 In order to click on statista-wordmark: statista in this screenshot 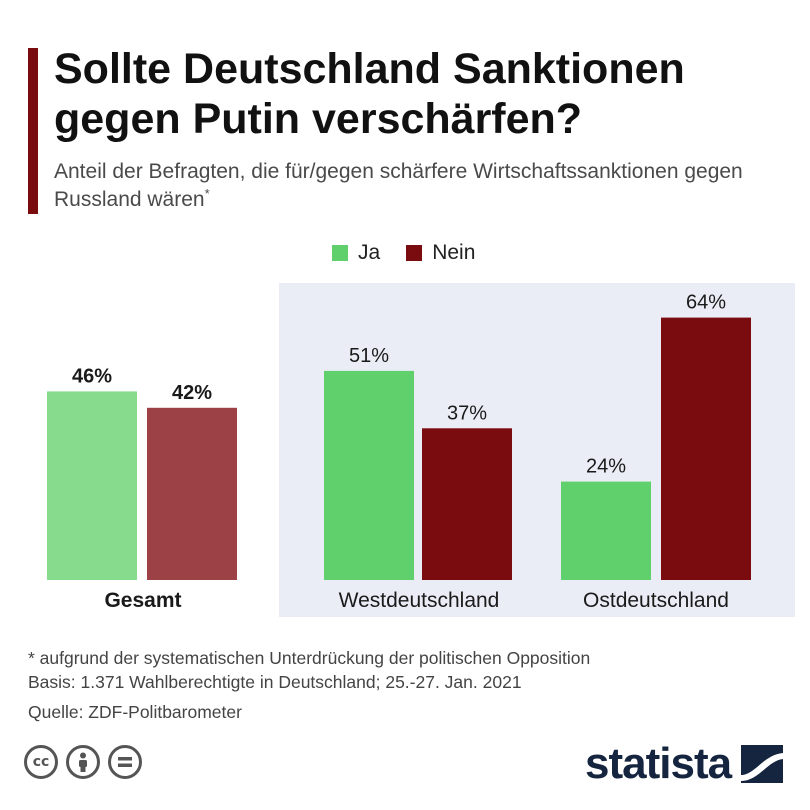, I will do `click(658, 763)`.